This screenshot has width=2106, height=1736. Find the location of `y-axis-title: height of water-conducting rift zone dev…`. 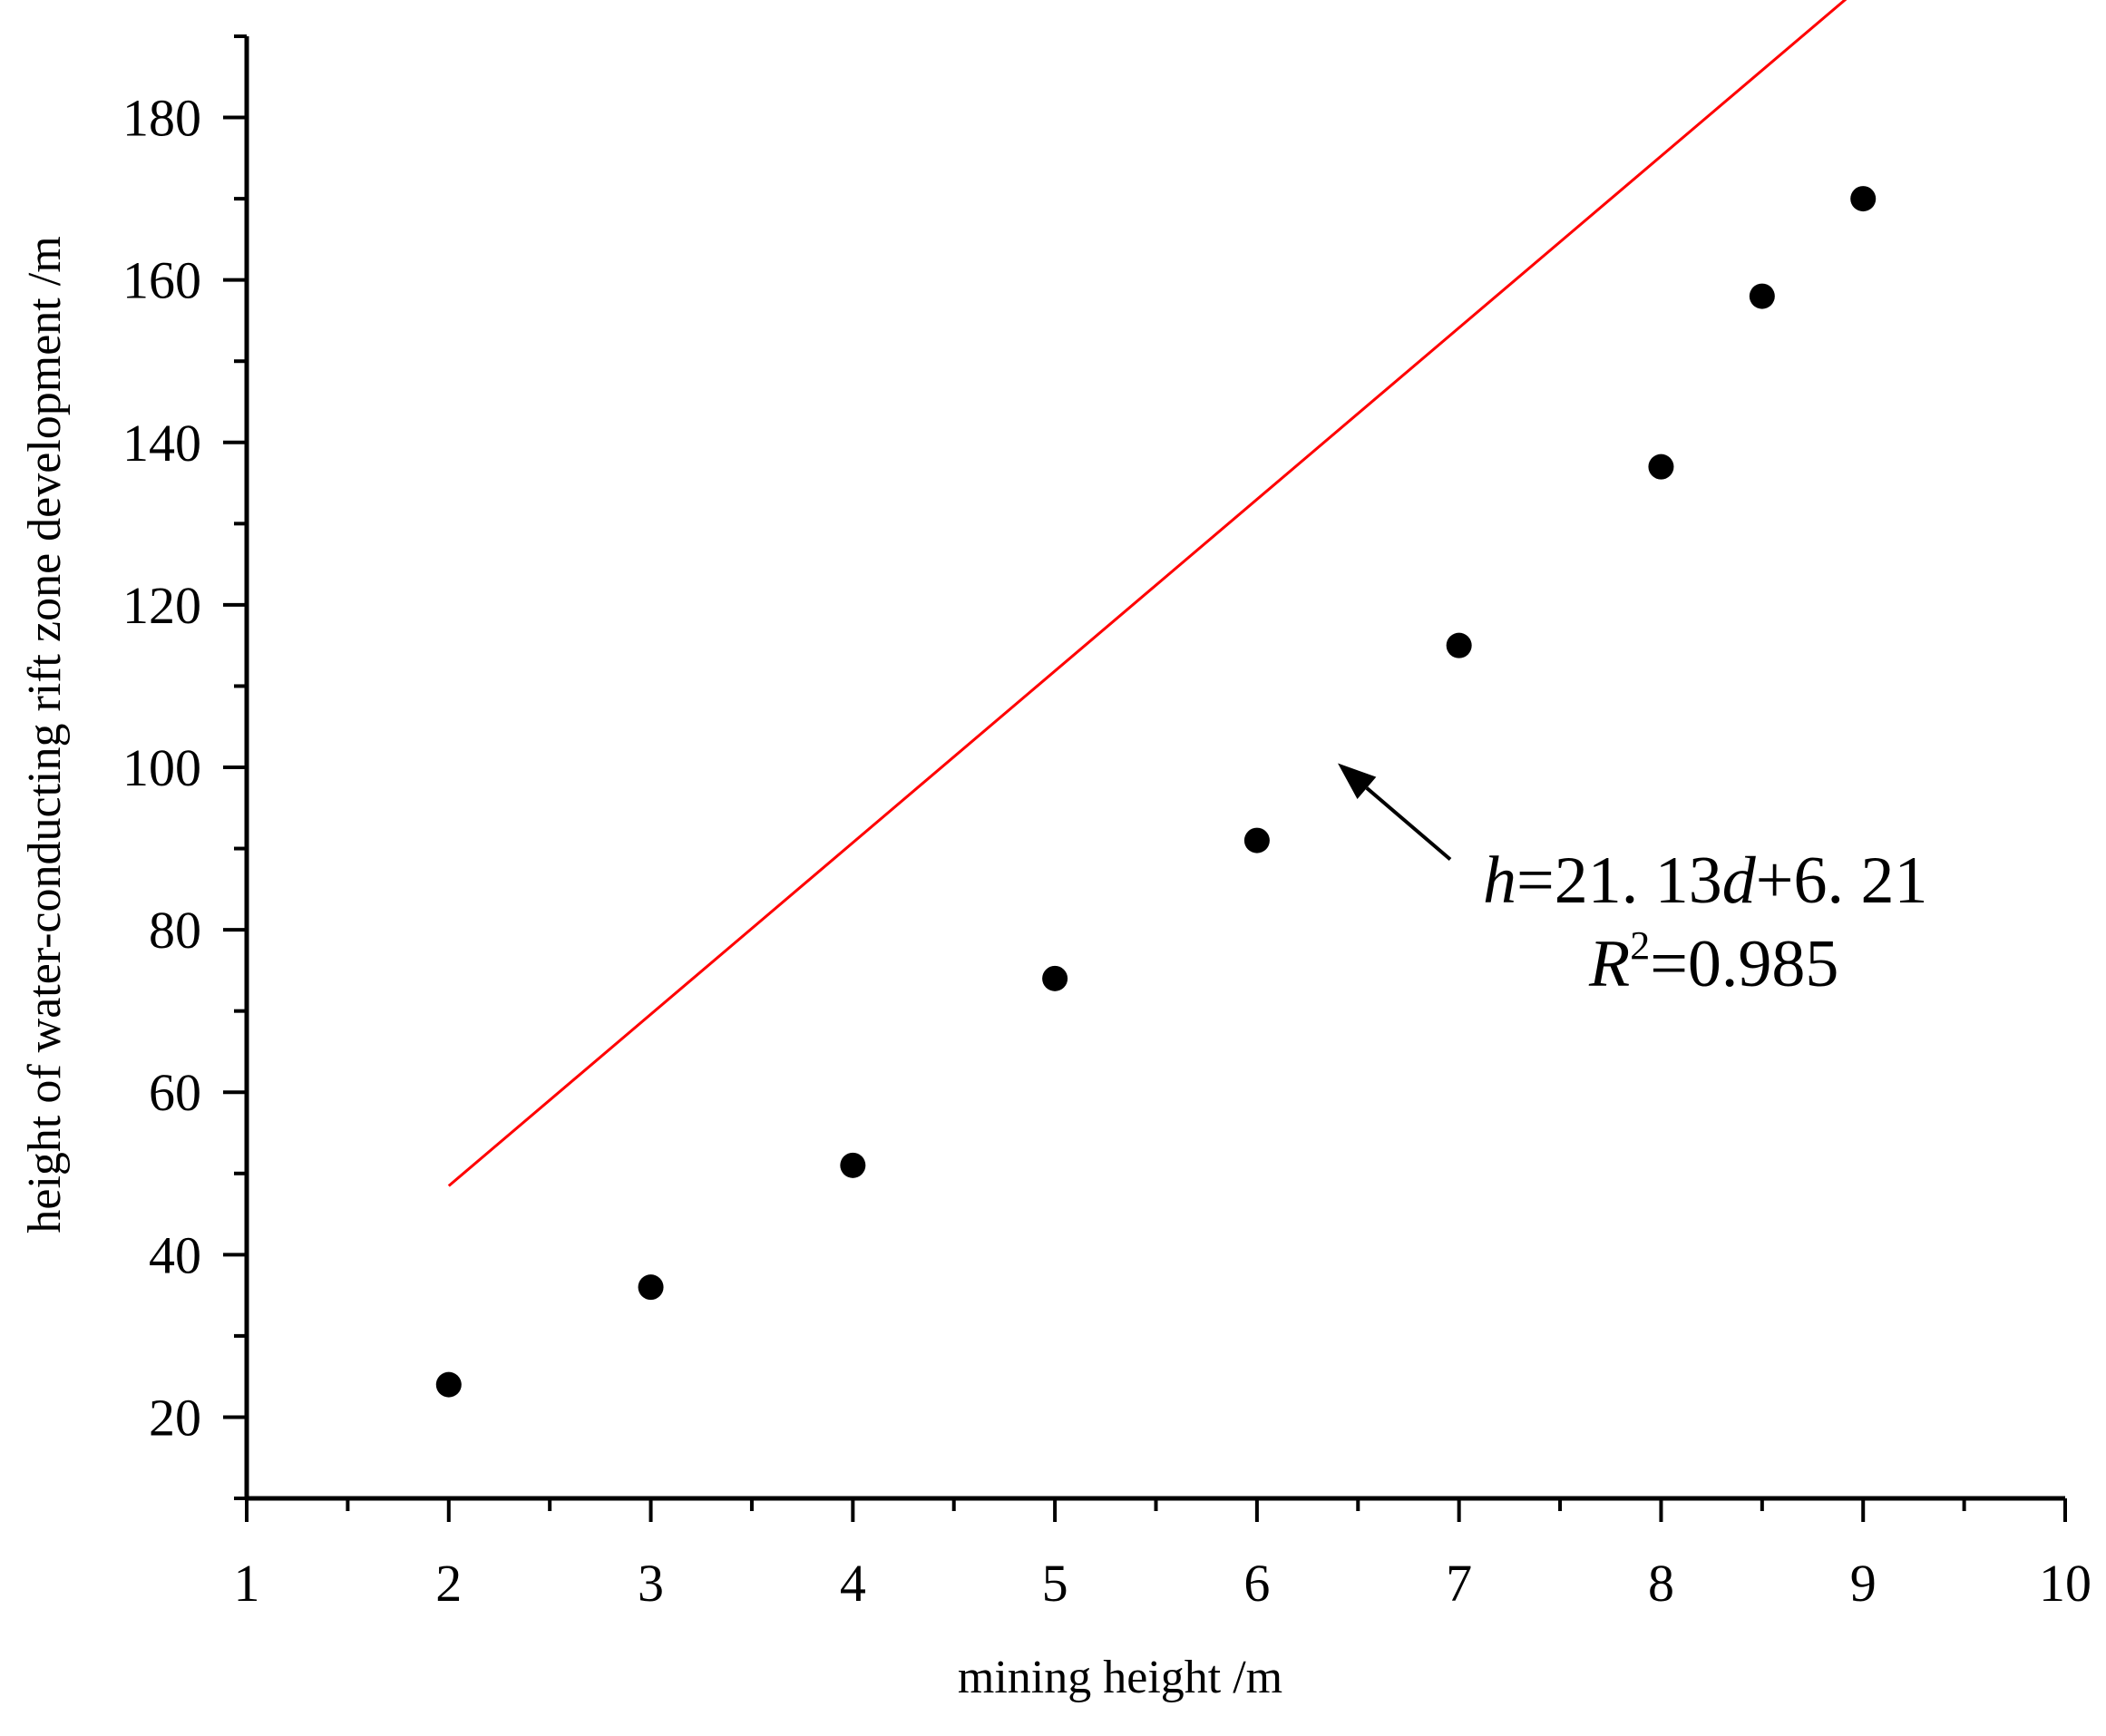

y-axis-title: height of water-conducting rift zone dev… is located at coordinates (45, 734).